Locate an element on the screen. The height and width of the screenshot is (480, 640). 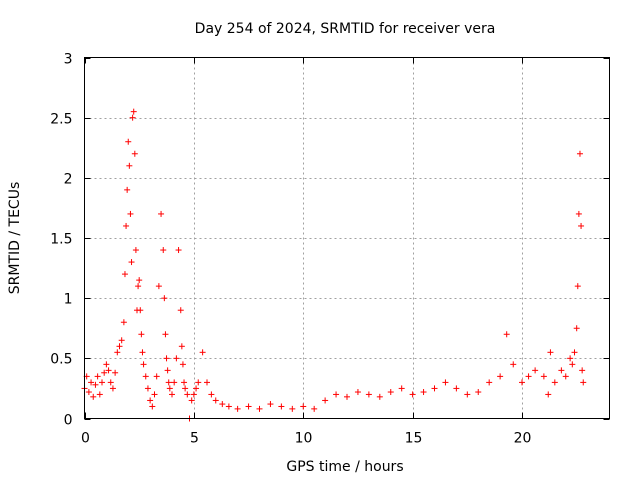
x-tick-label: 5 is located at coordinates (194, 439).